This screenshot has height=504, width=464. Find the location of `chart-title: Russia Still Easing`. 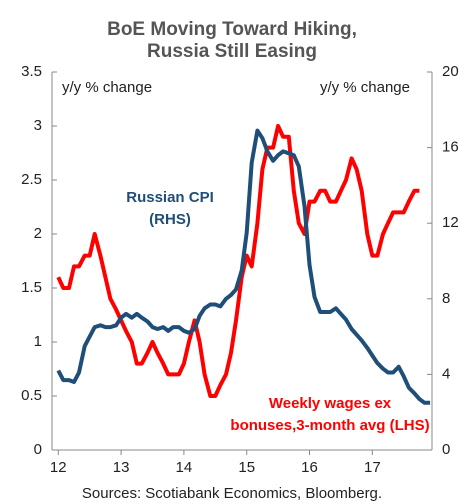

chart-title: Russia Still Easing is located at coordinates (232, 51).